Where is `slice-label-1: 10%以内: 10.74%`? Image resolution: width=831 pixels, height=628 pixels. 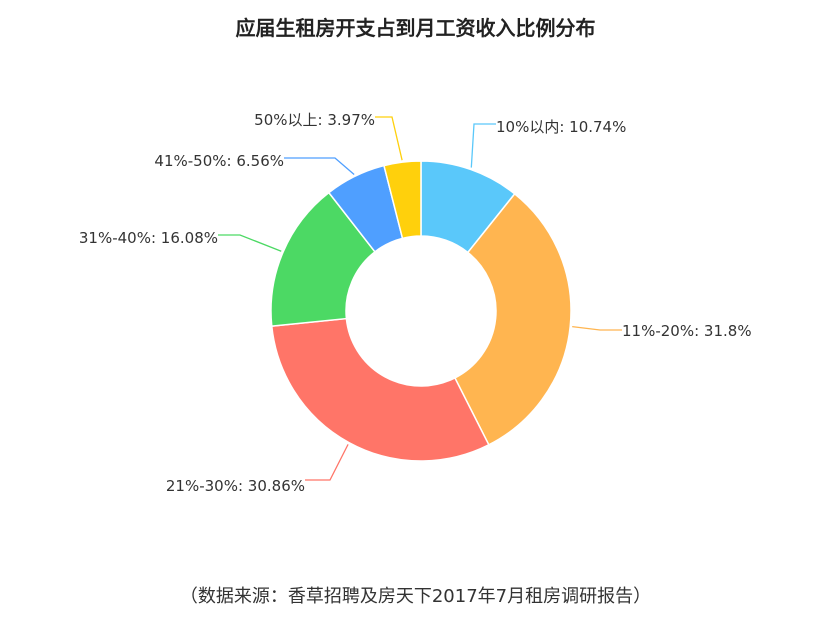 slice-label-1: 10%以内: 10.74% is located at coordinates (561, 127).